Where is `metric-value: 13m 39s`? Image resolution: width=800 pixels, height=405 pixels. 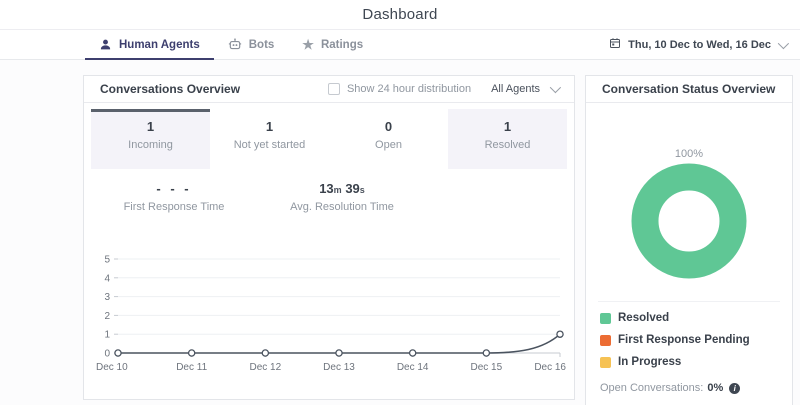
metric-value: 13m 39s is located at coordinates (342, 188).